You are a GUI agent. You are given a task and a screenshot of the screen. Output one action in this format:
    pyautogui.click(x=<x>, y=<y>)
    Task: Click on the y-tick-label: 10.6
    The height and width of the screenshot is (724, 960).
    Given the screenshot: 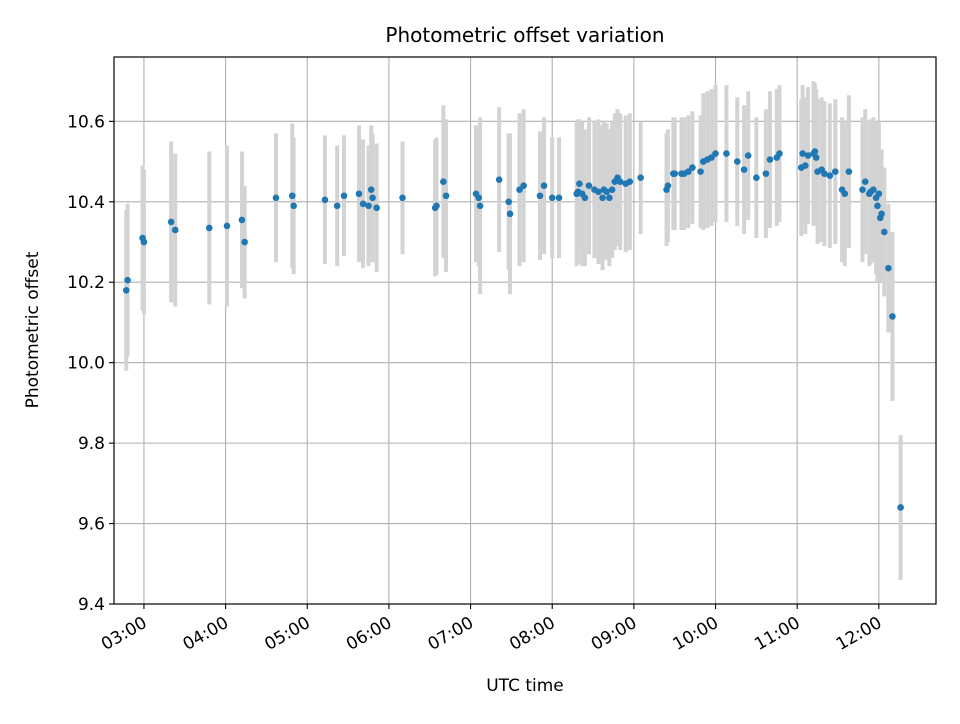 What is the action you would take?
    pyautogui.click(x=86, y=122)
    